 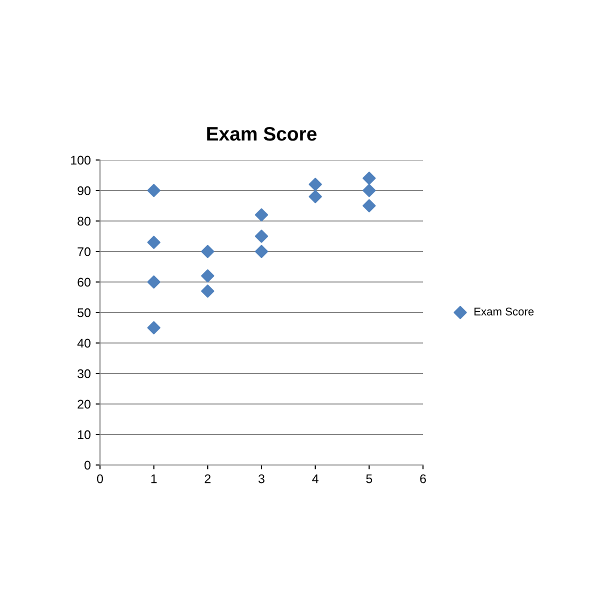 I want to click on x-tick-label: 1, so click(x=154, y=479).